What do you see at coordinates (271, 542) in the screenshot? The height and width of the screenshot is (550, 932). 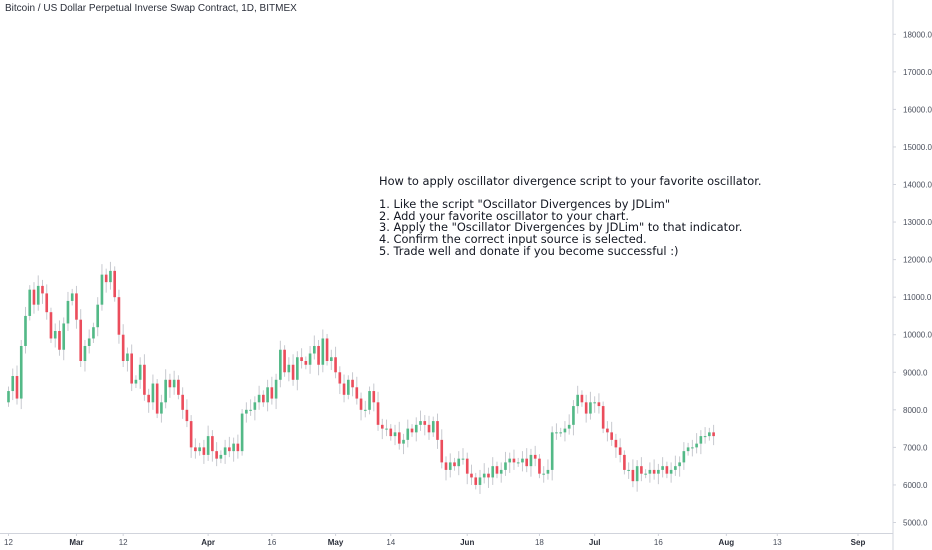 I see `x-tick-label: 16` at bounding box center [271, 542].